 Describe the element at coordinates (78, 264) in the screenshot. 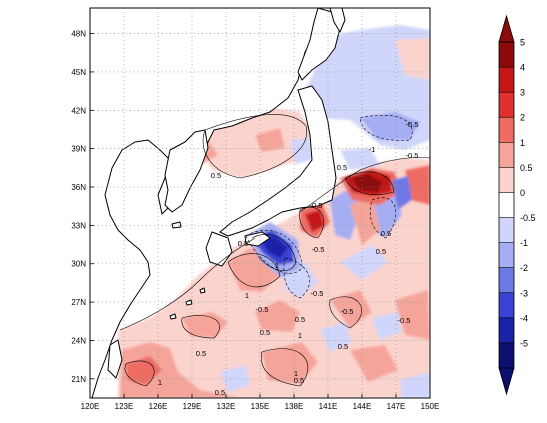

I see `lat-tick-label: 30N` at that location.